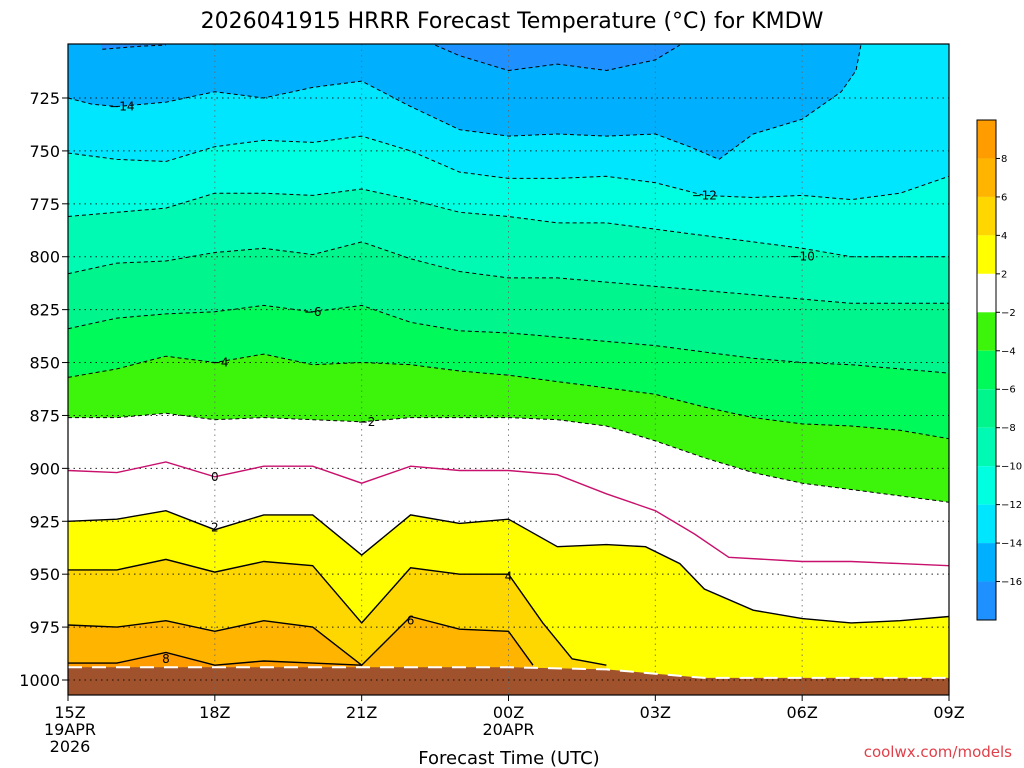  I want to click on colorbar-label-7: −8, so click(1008, 428).